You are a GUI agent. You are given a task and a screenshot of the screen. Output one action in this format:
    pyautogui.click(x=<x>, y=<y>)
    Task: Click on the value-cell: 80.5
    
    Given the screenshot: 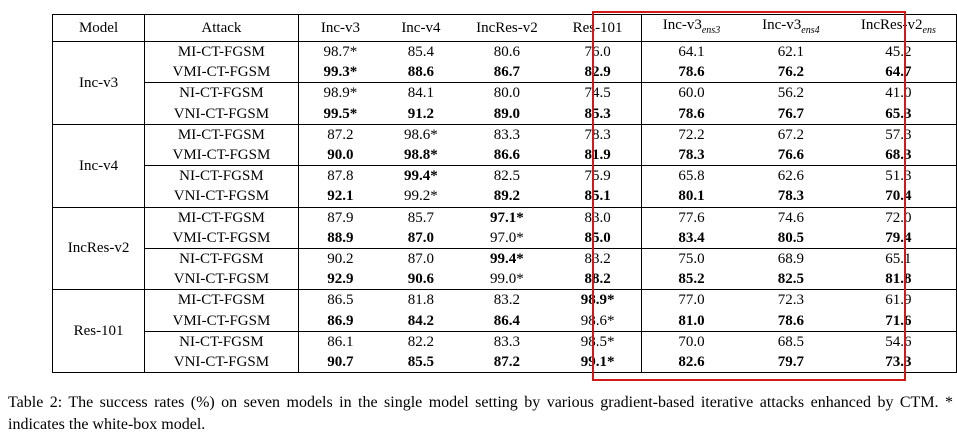 What is the action you would take?
    pyautogui.click(x=790, y=237)
    